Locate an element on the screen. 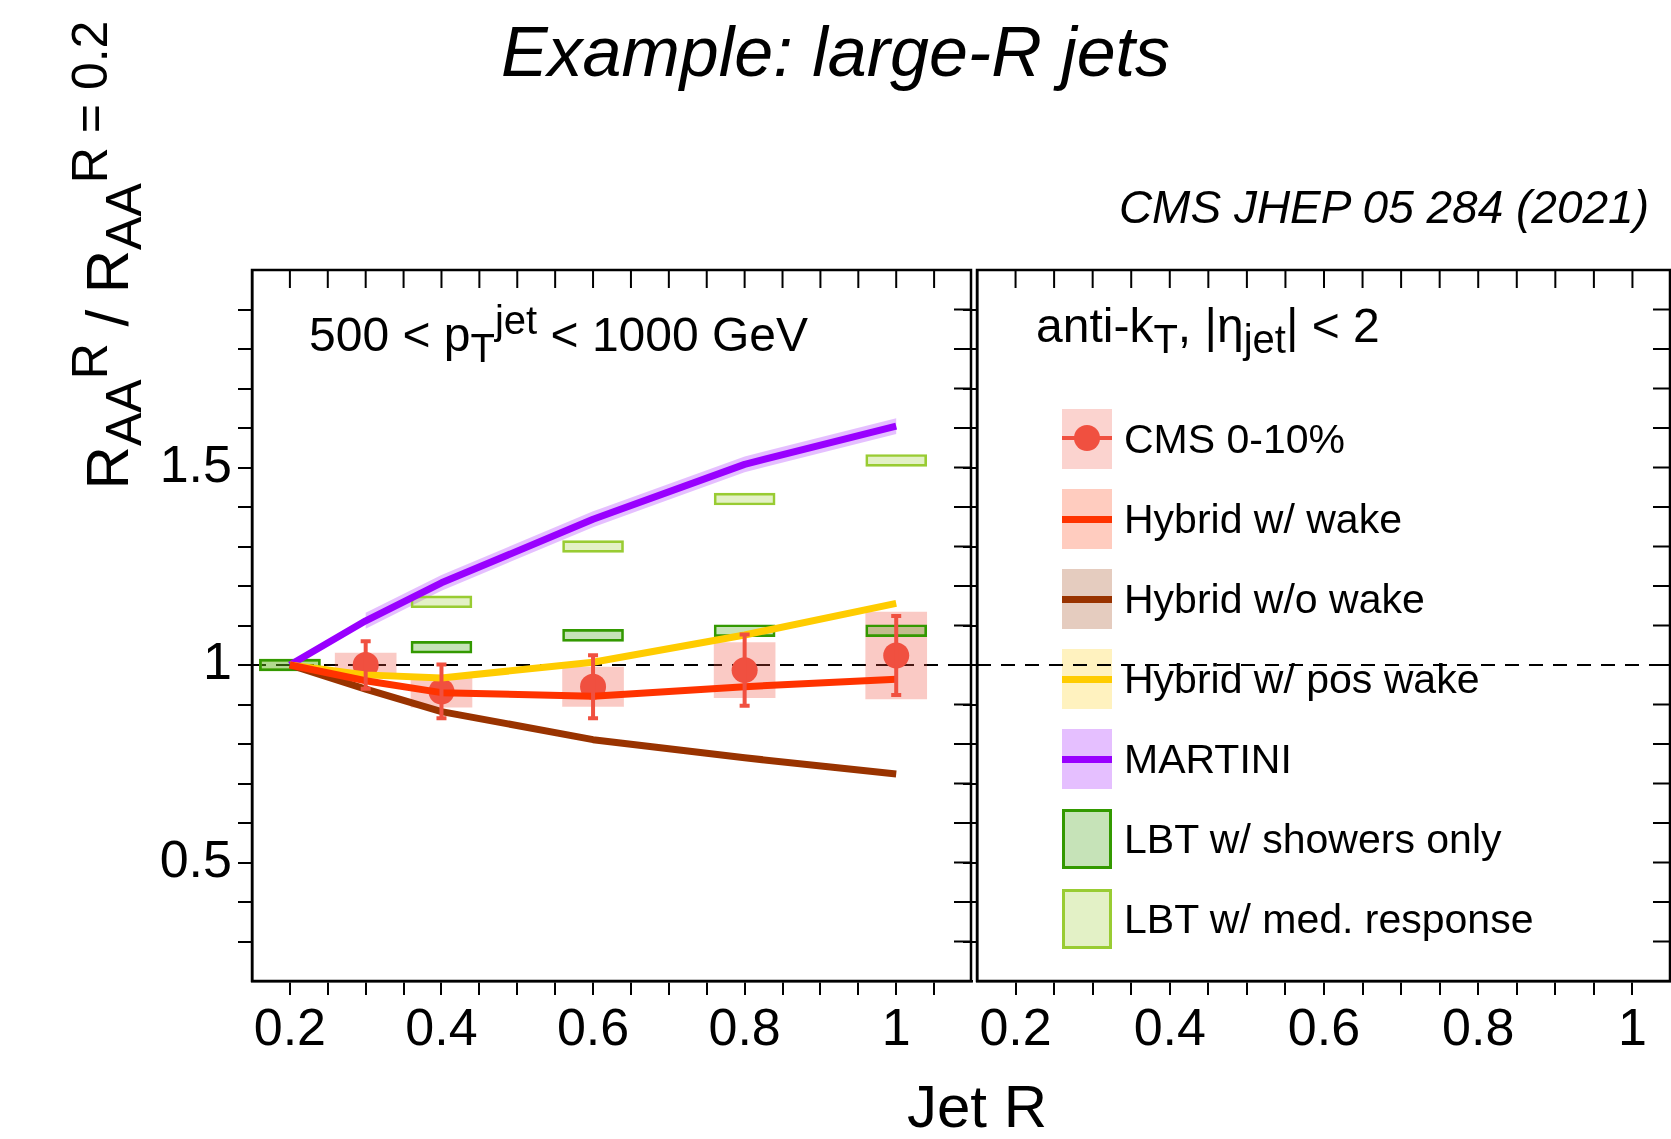  y-tick-label: 1 is located at coordinates (217, 661).